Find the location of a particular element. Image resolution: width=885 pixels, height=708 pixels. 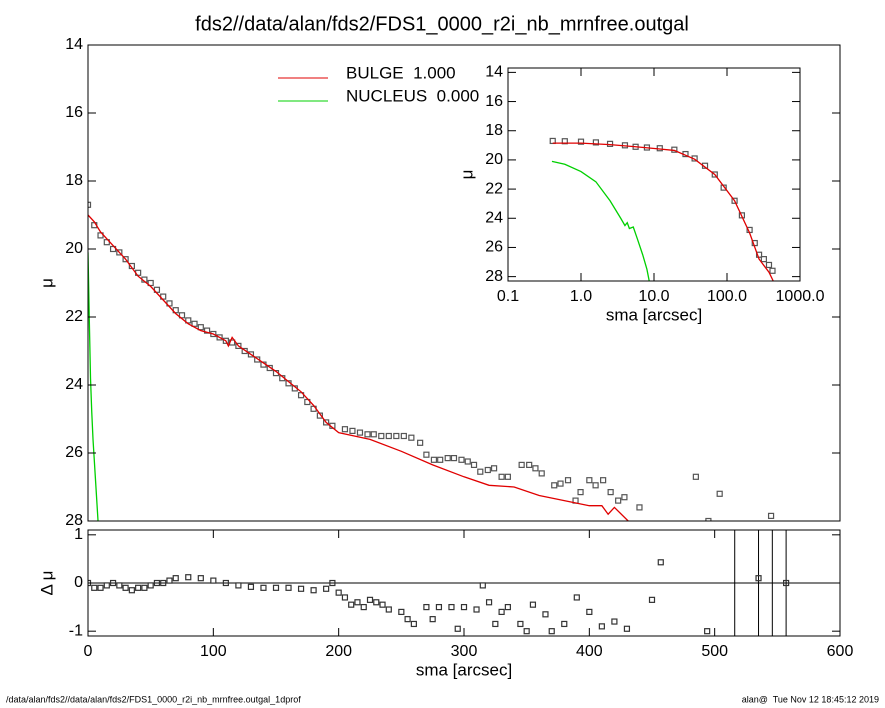

x-tick-label: 100 is located at coordinates (213, 651).